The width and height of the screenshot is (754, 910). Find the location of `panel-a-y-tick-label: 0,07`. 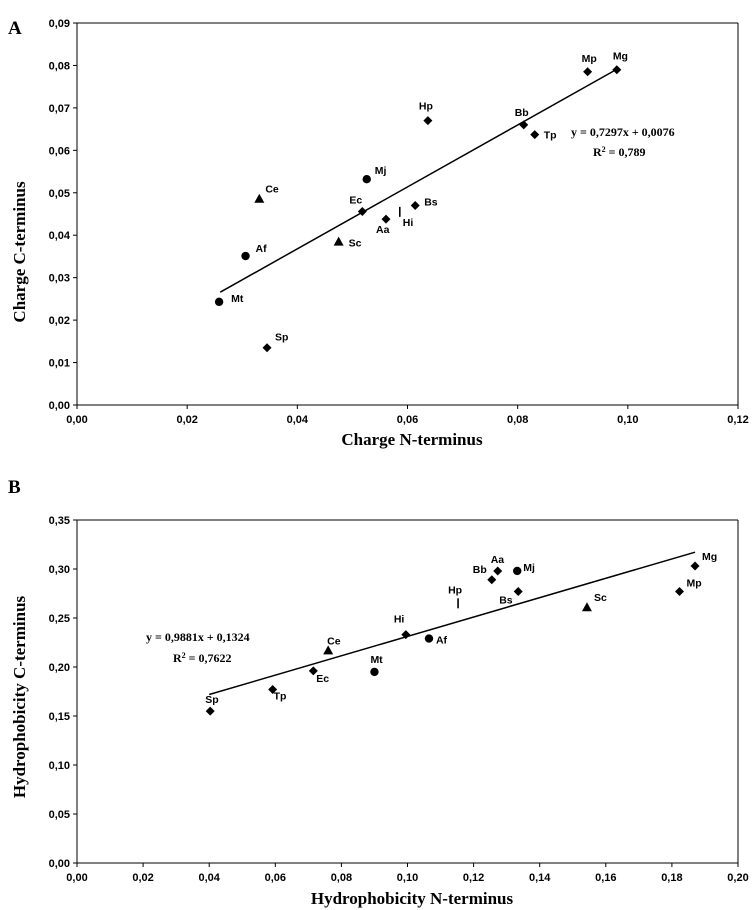

panel-a-y-tick-label: 0,07 is located at coordinates (59, 109).